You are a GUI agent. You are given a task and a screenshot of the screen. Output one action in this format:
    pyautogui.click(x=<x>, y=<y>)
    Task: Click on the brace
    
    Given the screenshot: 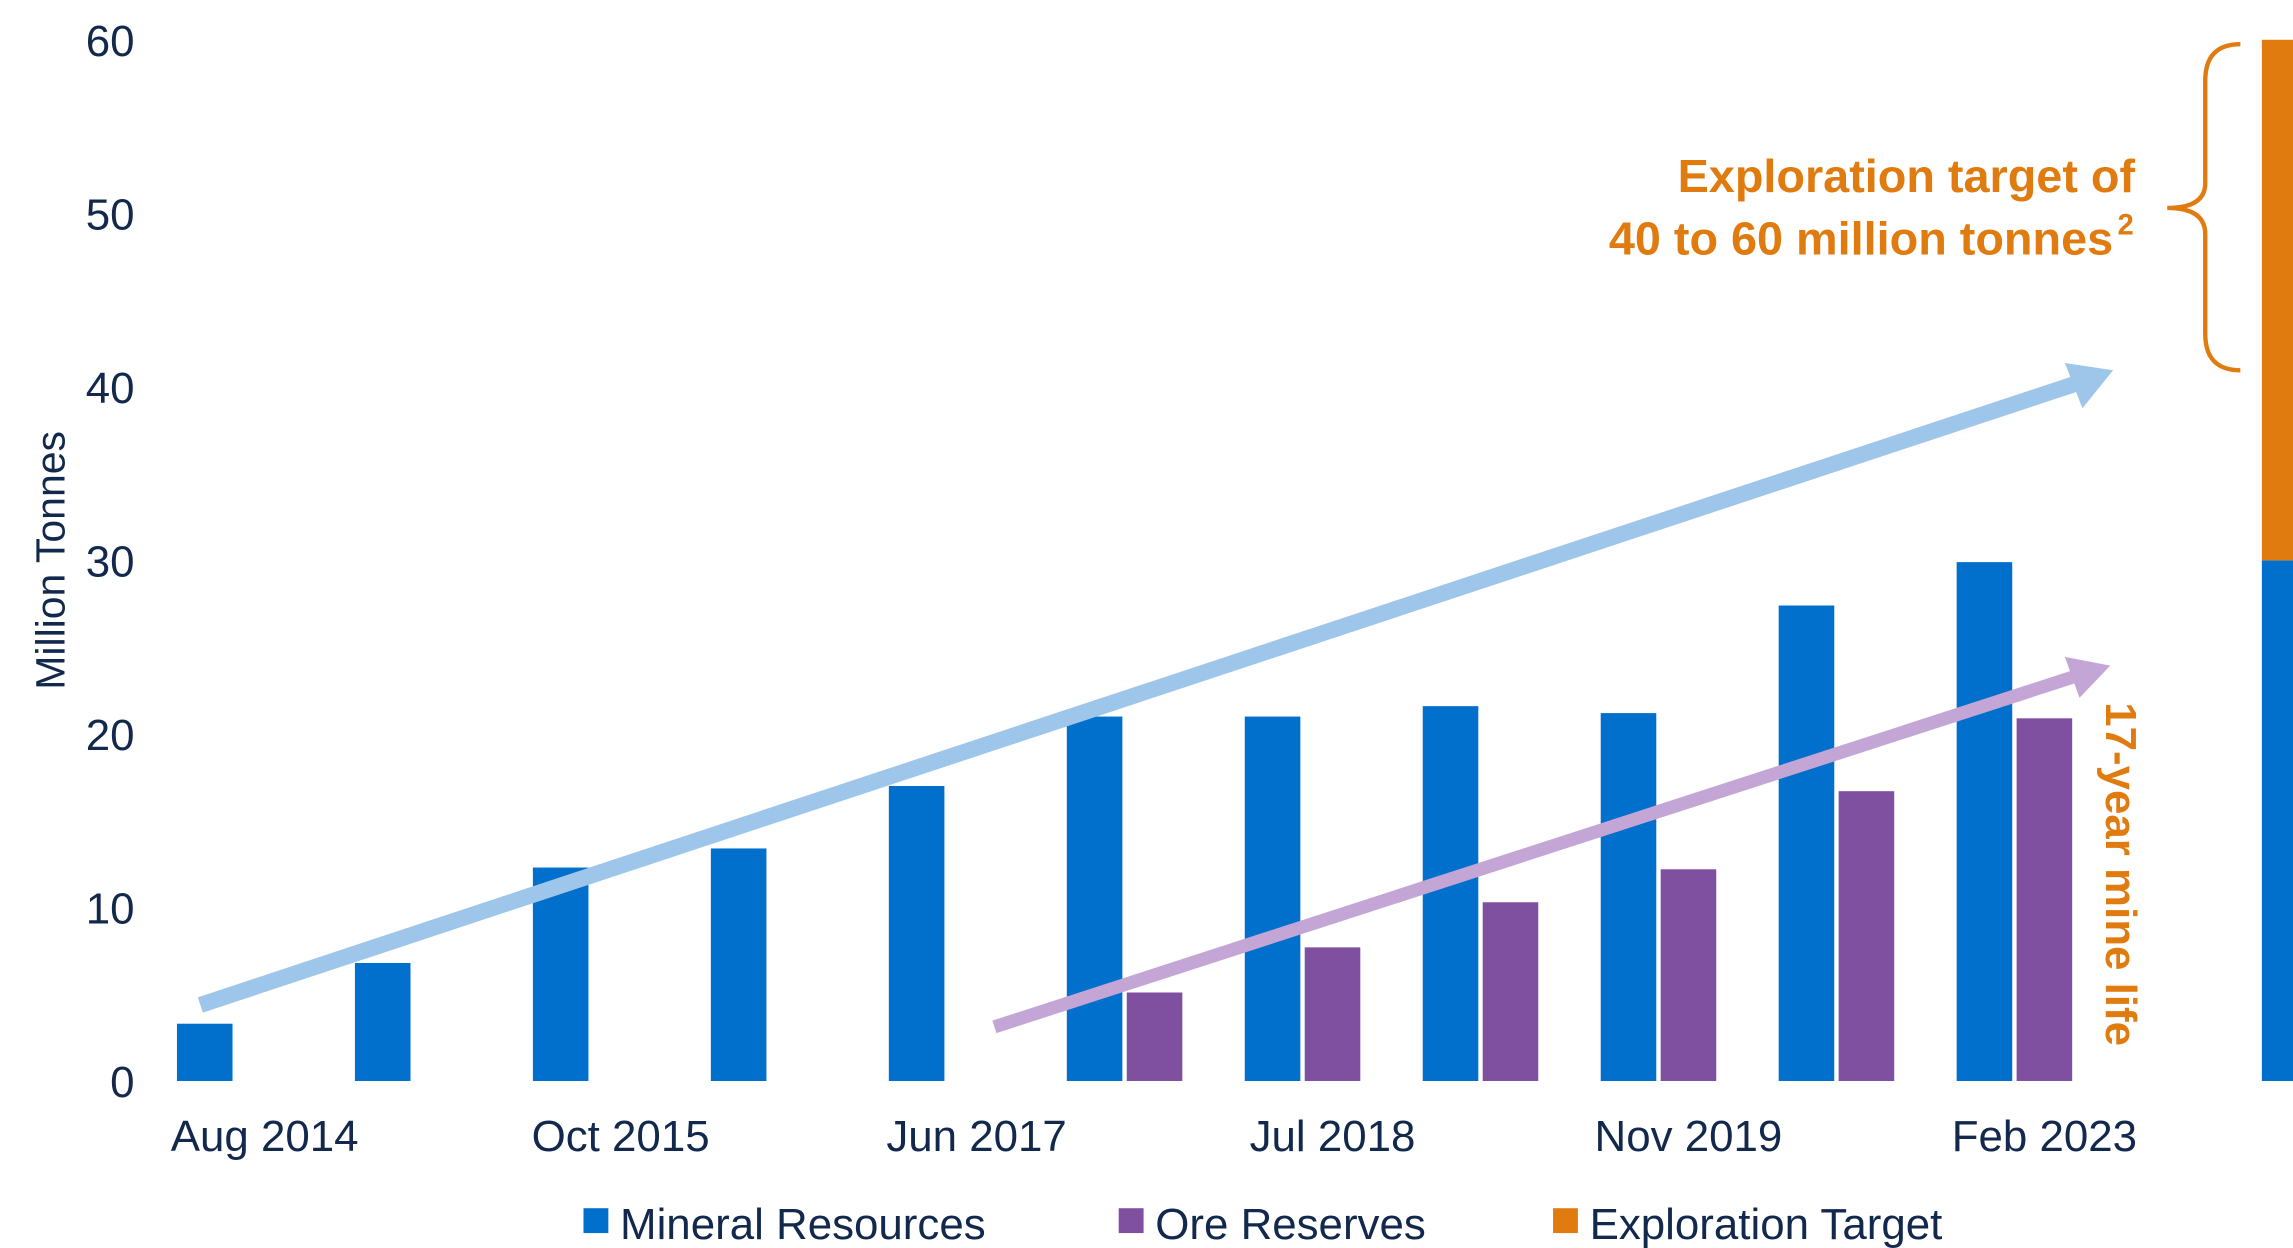 What is the action you would take?
    pyautogui.click(x=2204, y=207)
    